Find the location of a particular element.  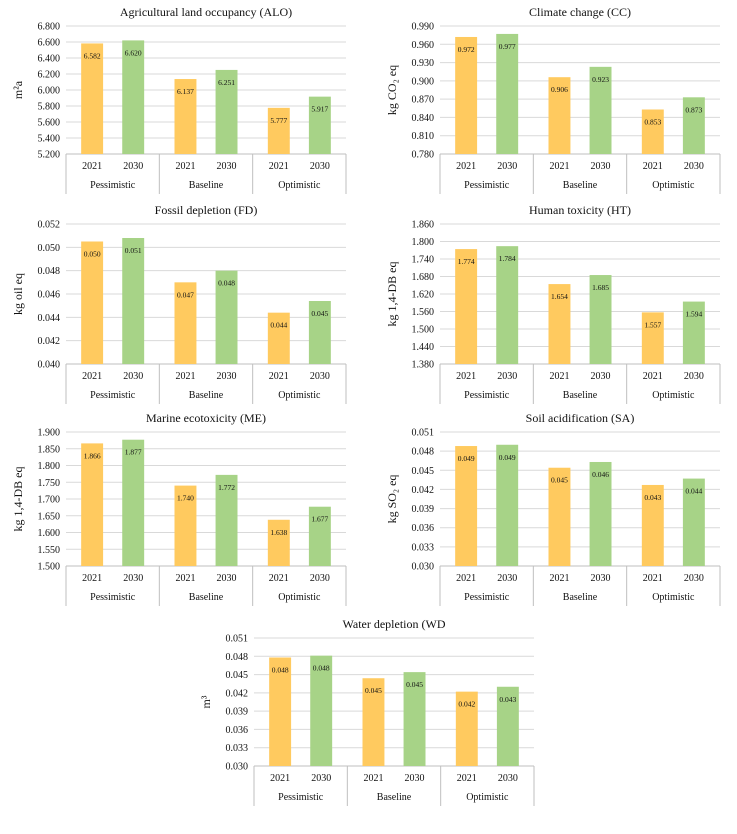

y-tick-label: 0.990 is located at coordinates (423, 27).